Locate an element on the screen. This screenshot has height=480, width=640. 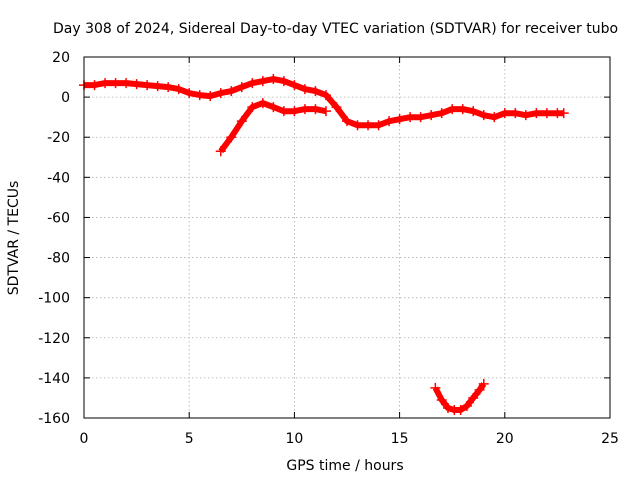
x-tick-label: 5 is located at coordinates (189, 439).